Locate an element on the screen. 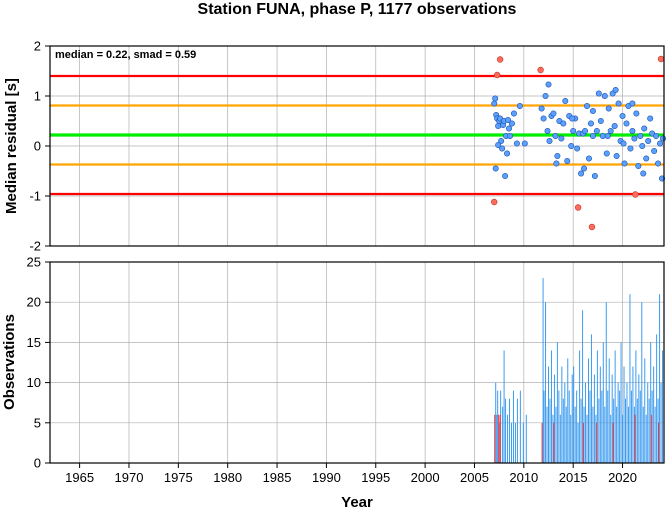  observations-tick-label: 10 is located at coordinates (34, 382).